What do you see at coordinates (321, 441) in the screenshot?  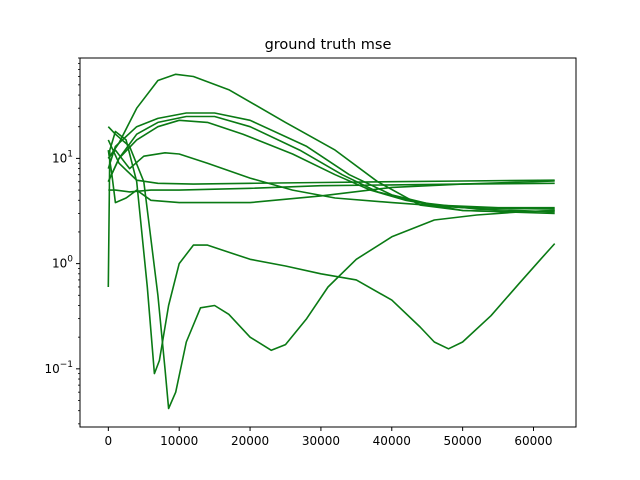 I see `x-tick-label: 30000` at bounding box center [321, 441].